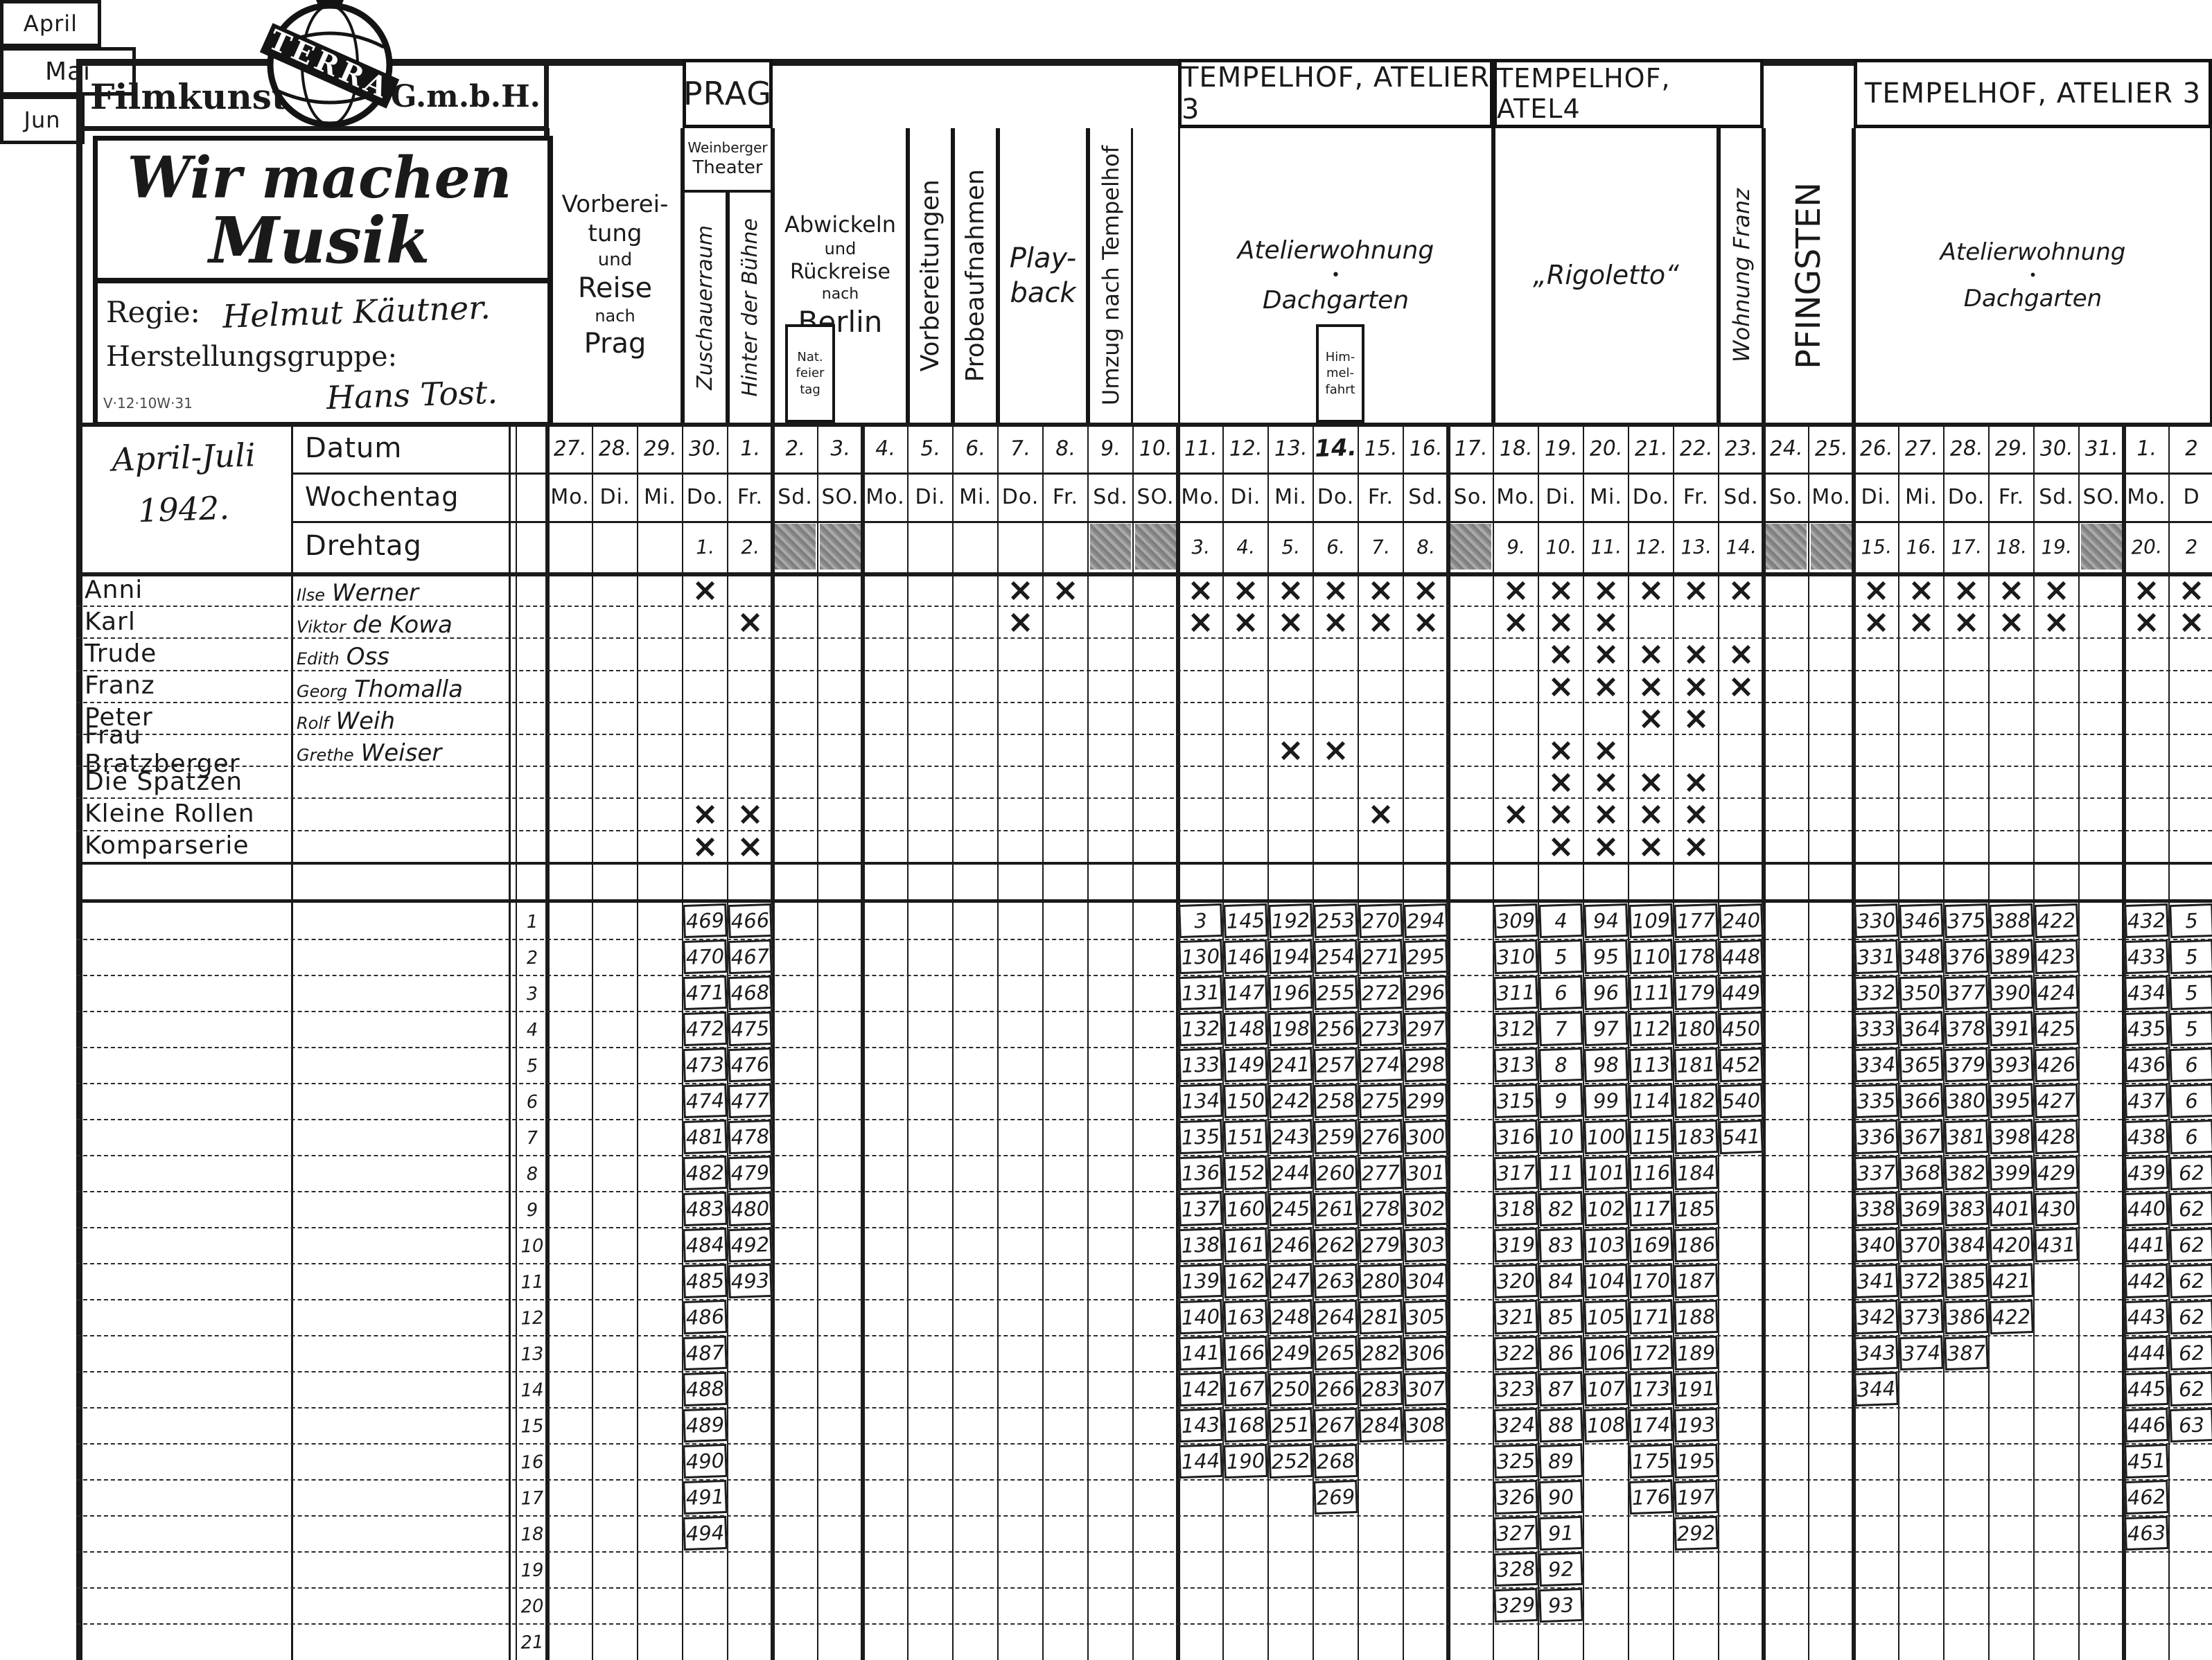 The image size is (2212, 1660). I want to click on grid-vline-jn1, so click(2124, 1042).